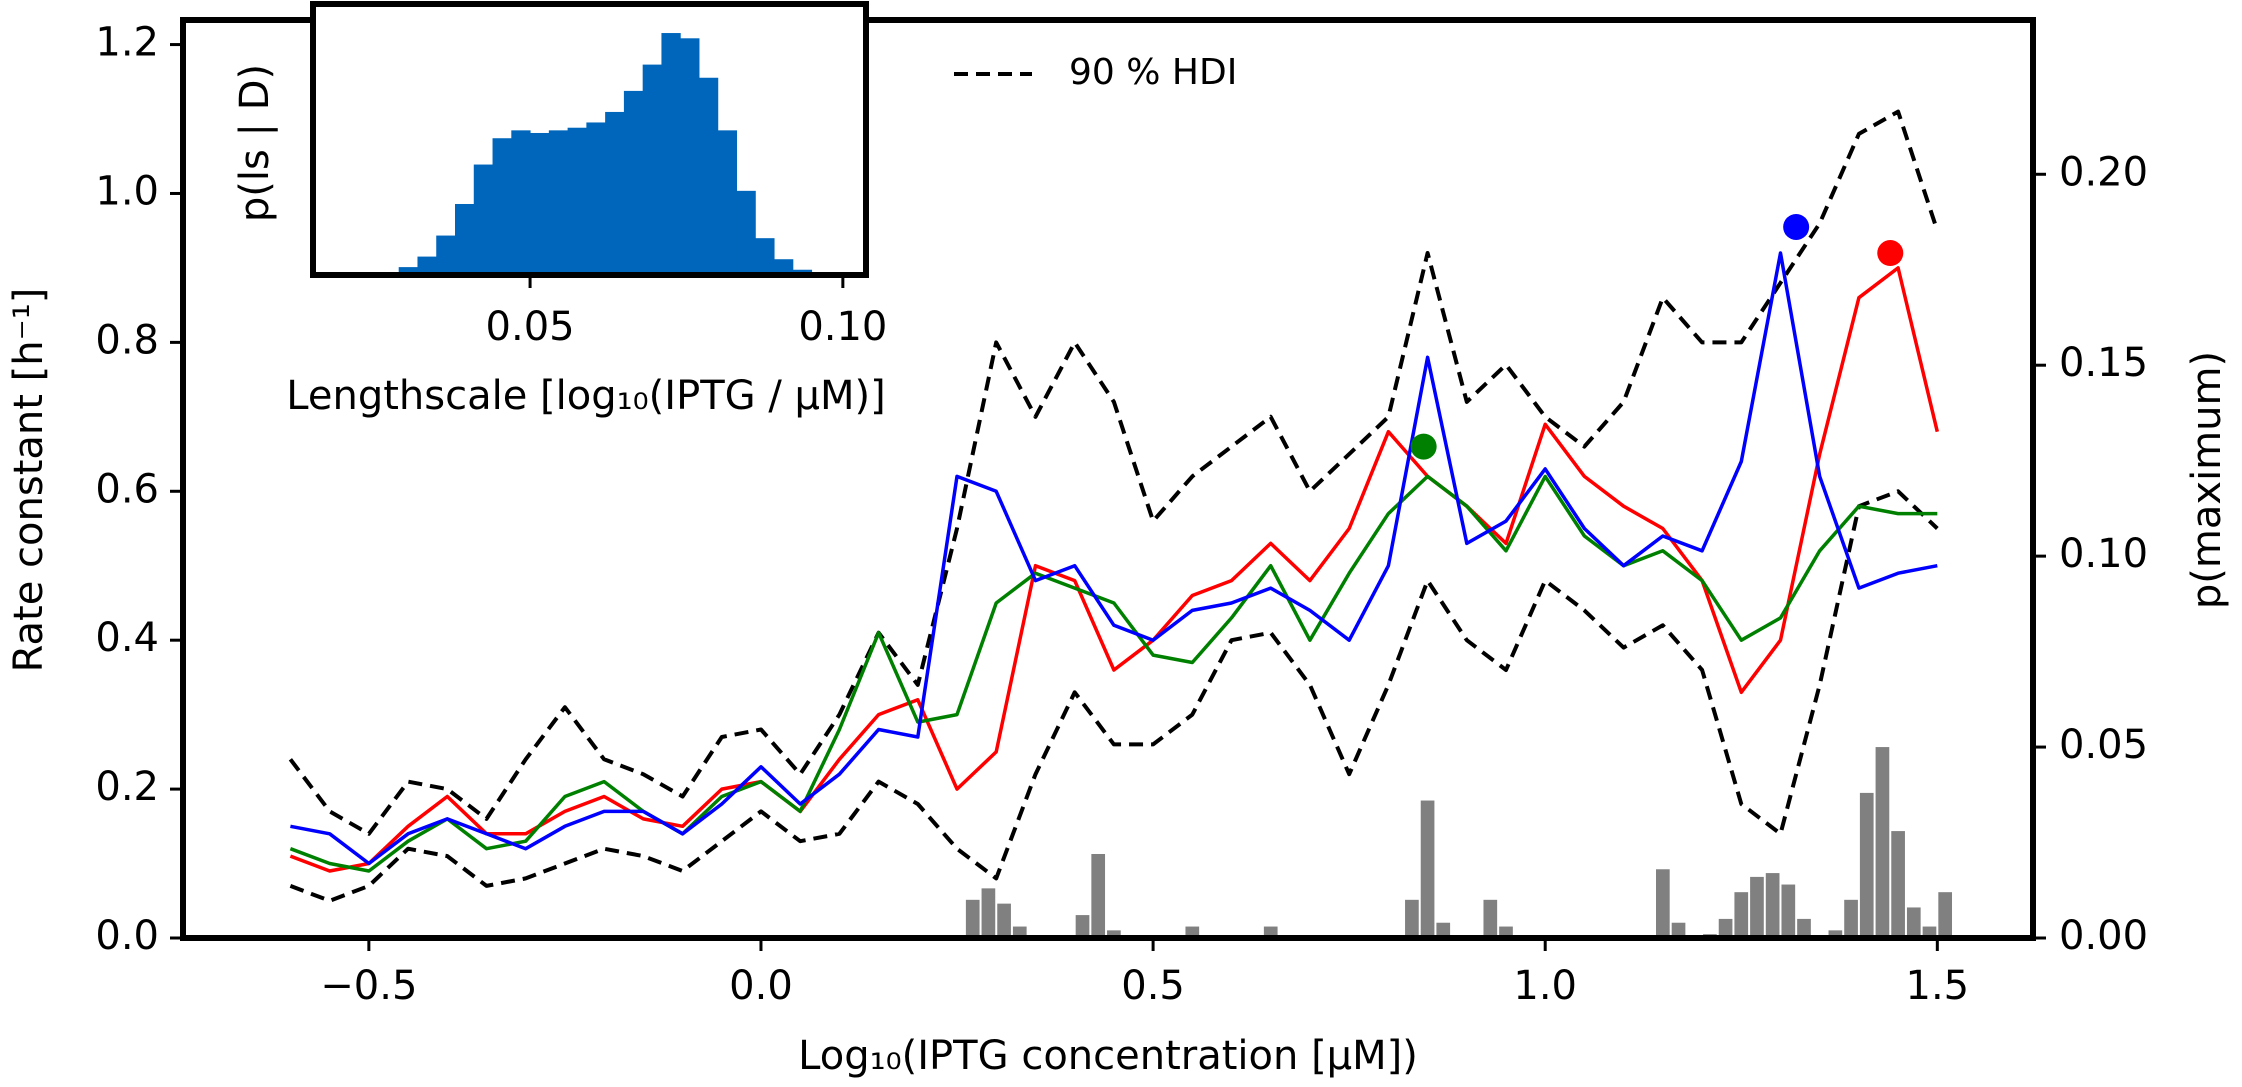 The image size is (2242, 1087). What do you see at coordinates (1545, 986) in the screenshot?
I see `x-tick-label: 1.0` at bounding box center [1545, 986].